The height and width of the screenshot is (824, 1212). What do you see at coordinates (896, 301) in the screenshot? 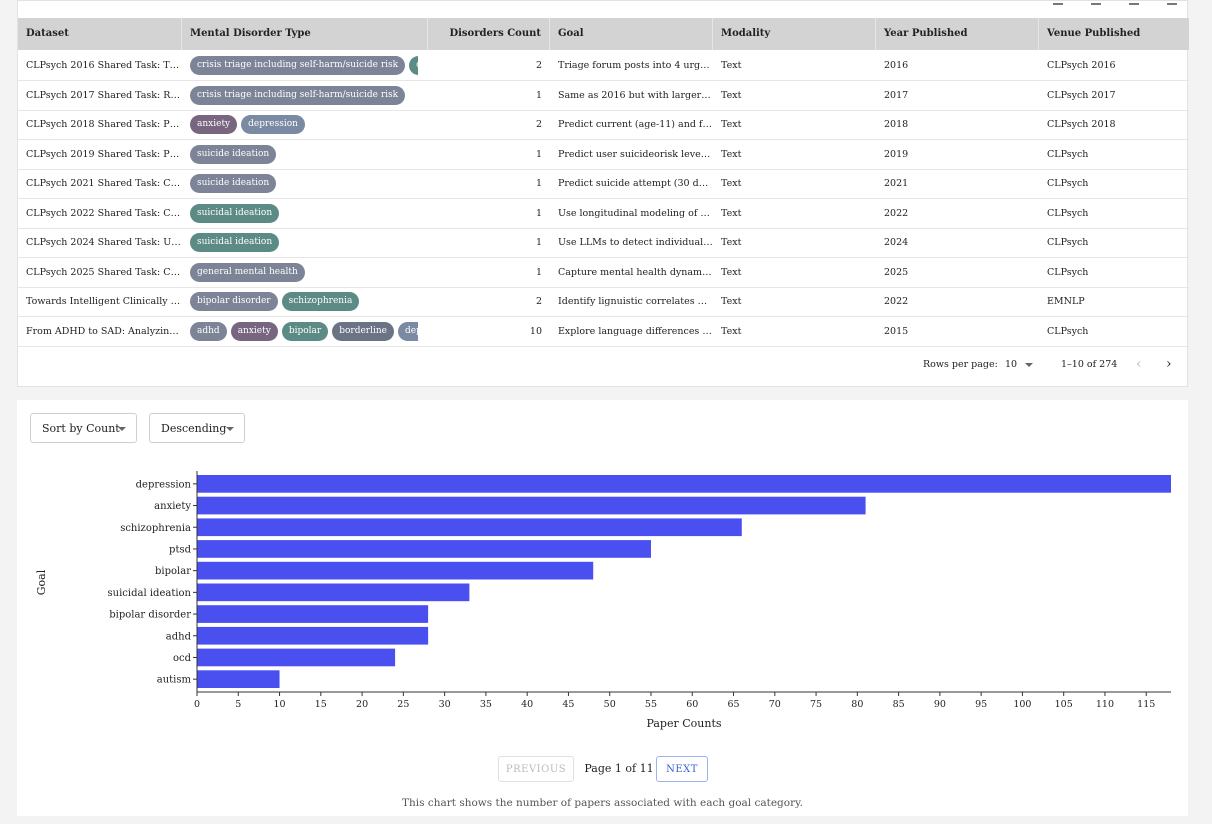
I see `cell-year: 2022` at bounding box center [896, 301].